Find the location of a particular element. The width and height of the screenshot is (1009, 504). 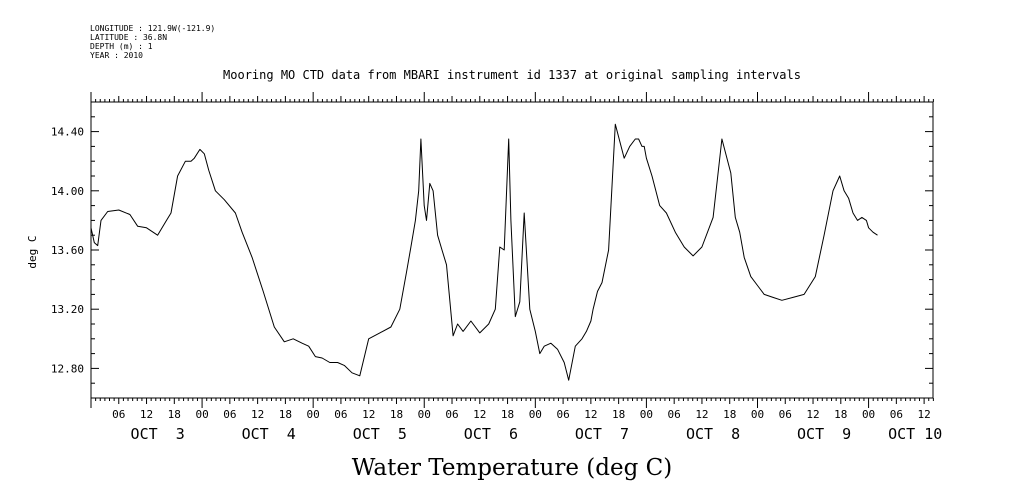

x-day-label: OCT 7 is located at coordinates (602, 434).